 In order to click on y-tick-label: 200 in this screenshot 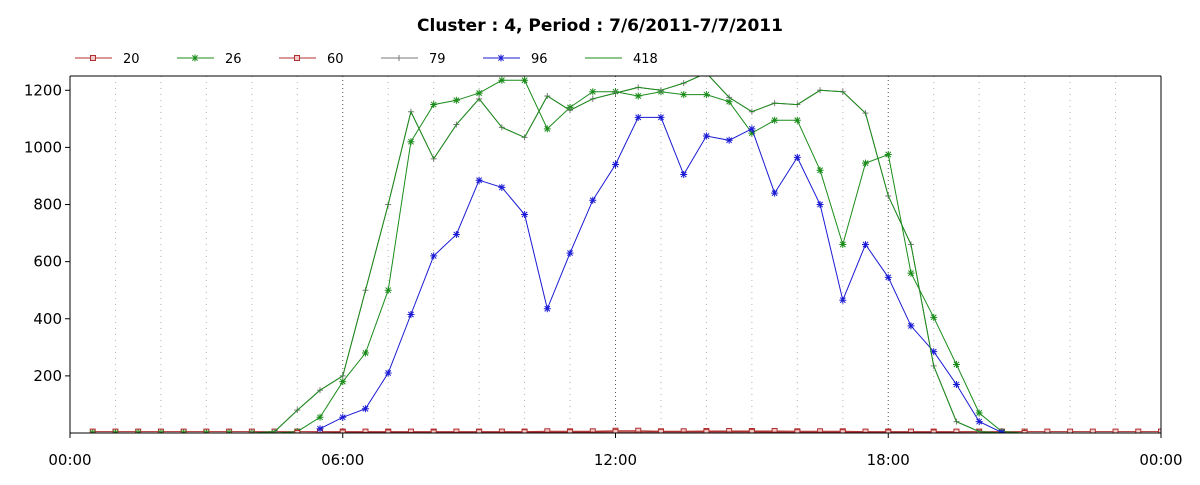, I will do `click(47, 376)`.